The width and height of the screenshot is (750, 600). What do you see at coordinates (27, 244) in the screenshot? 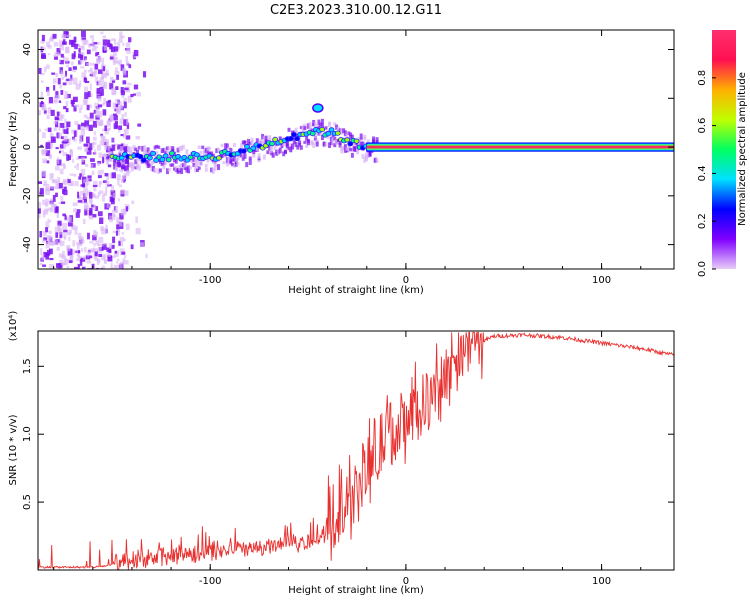
I see `y-tick-label: -40` at bounding box center [27, 244].